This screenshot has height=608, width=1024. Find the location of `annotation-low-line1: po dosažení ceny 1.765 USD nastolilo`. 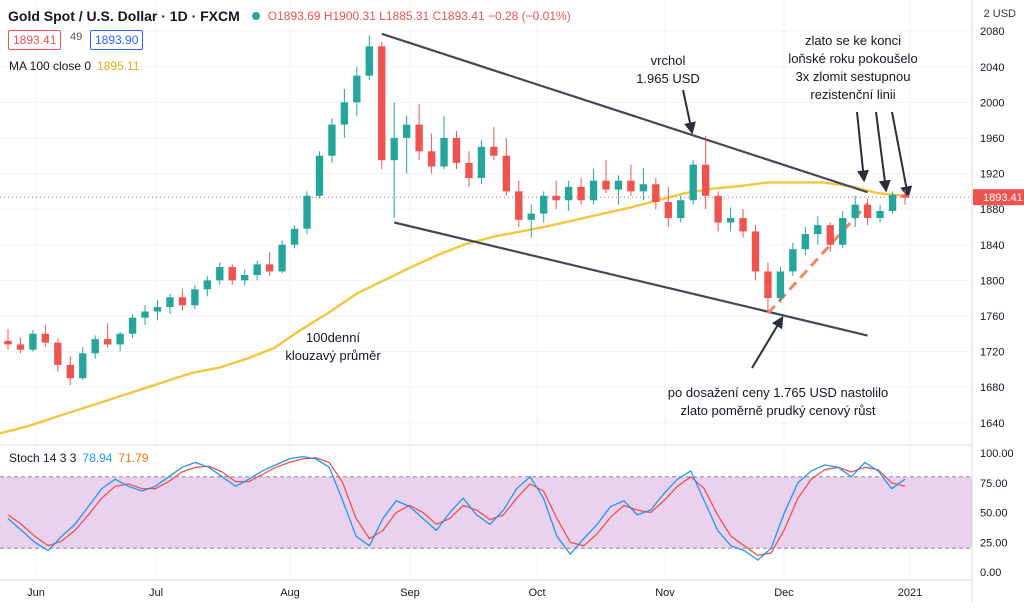

annotation-low-line1: po dosažení ceny 1.765 USD nastolilo is located at coordinates (778, 392).